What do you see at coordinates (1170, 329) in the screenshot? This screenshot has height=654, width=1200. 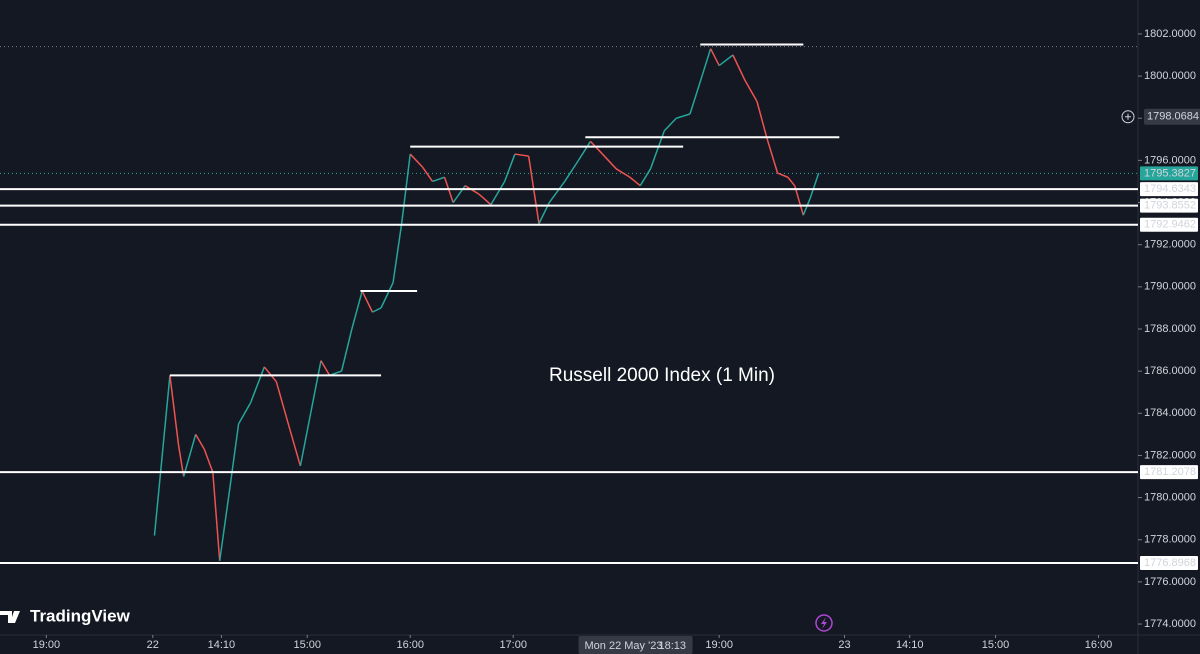 I see `y-tick-label: 1788.0000` at bounding box center [1170, 329].